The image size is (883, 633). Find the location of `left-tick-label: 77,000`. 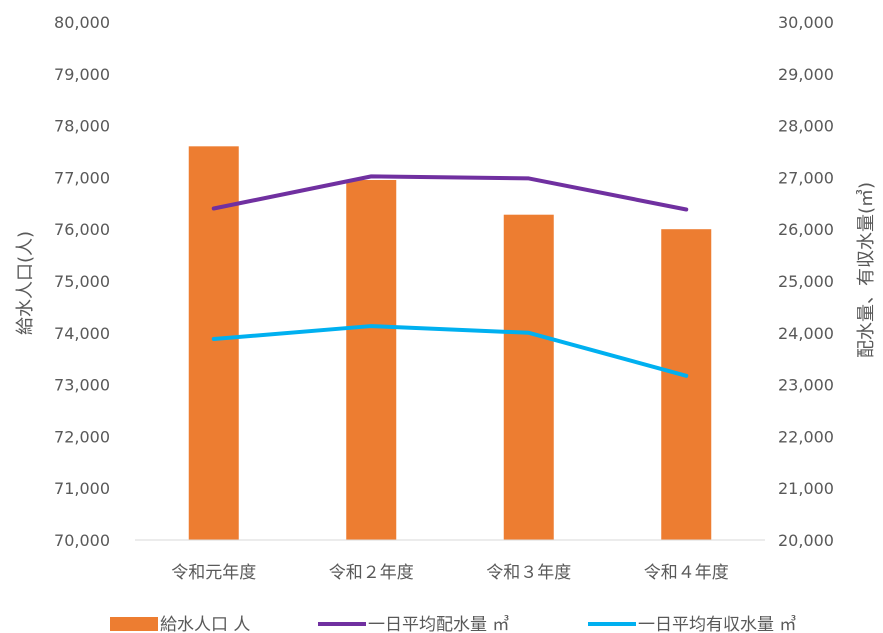

left-tick-label: 77,000 is located at coordinates (82, 177).